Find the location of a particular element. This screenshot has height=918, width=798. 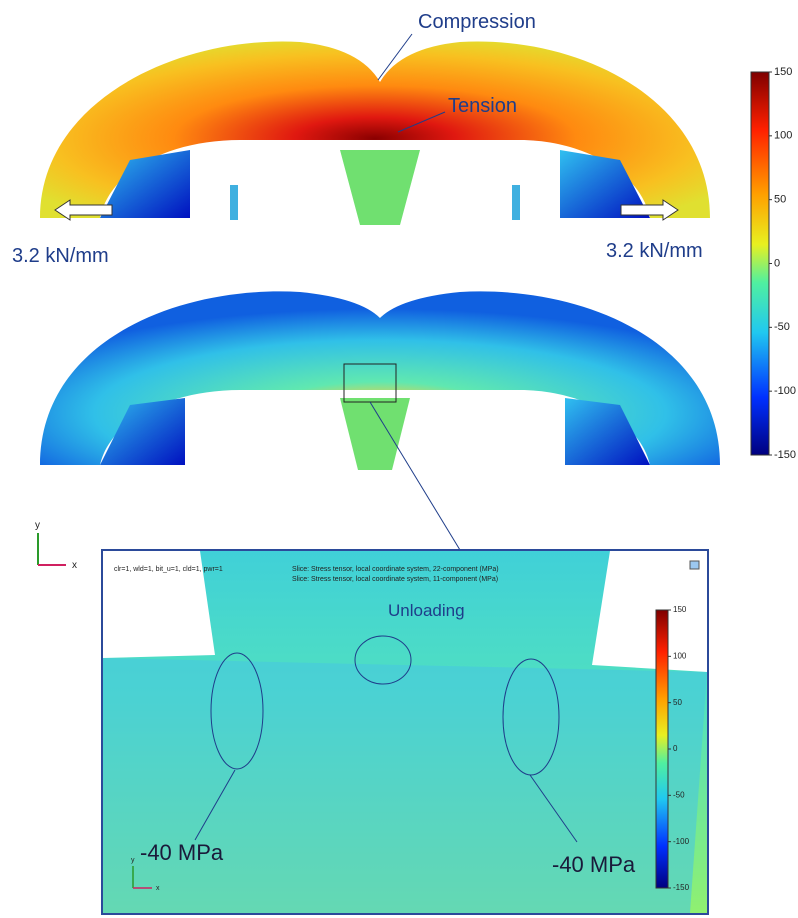

inset-header: clr=1, wld=1, bit_u=1, cld=1, pwr=1 is located at coordinates (168, 569).